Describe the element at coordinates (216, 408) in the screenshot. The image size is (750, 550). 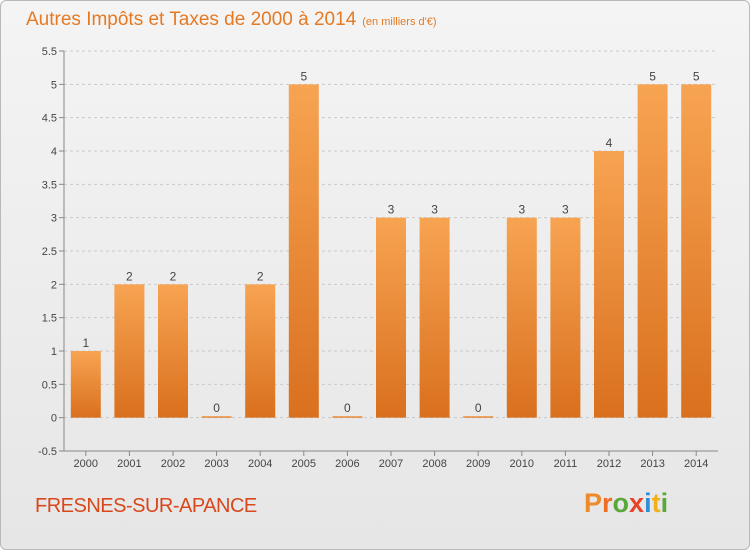
I see `data-label-2003: 0` at that location.